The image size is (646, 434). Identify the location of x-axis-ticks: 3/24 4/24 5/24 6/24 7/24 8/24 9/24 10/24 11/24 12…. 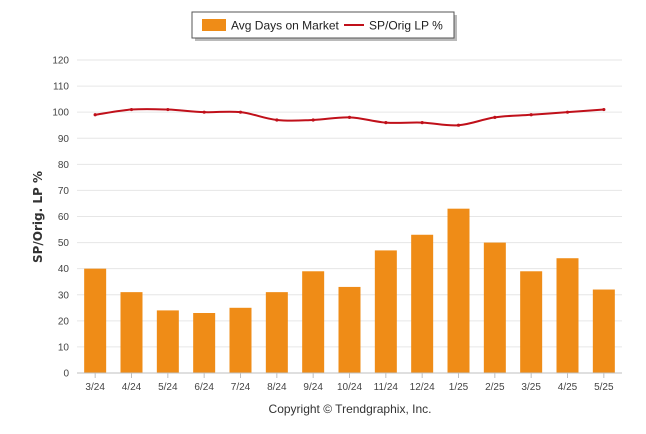
(349, 383).